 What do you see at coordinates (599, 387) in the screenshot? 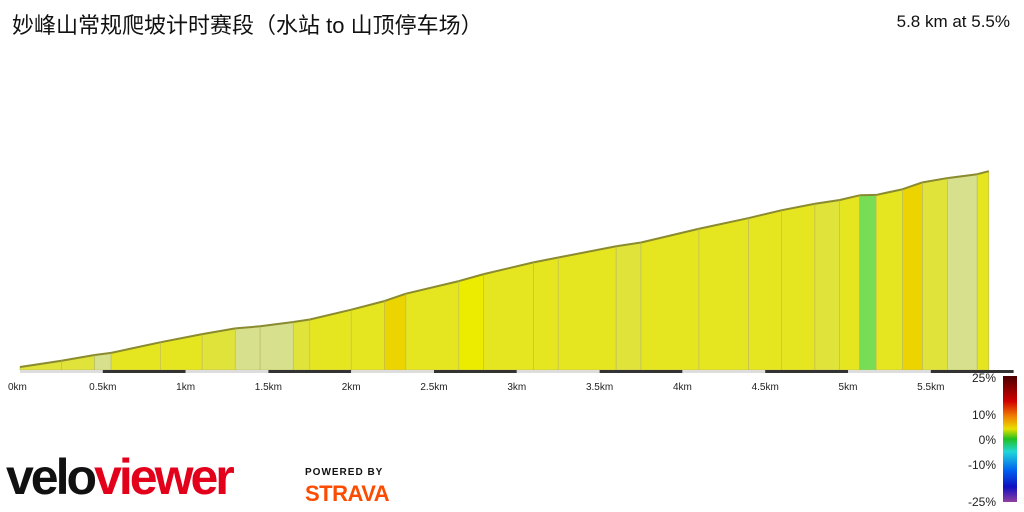
I see `x-tick-label: 3.5km` at bounding box center [599, 387].